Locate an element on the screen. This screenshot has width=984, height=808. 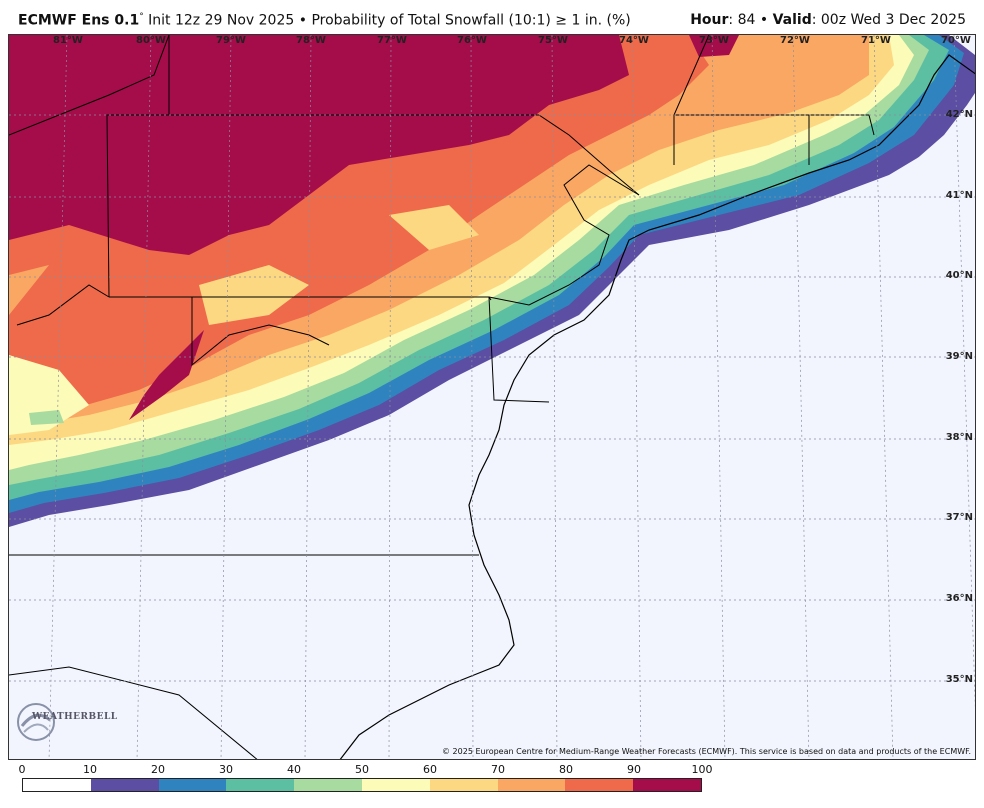
lon-label: 80°W is located at coordinates (151, 40).